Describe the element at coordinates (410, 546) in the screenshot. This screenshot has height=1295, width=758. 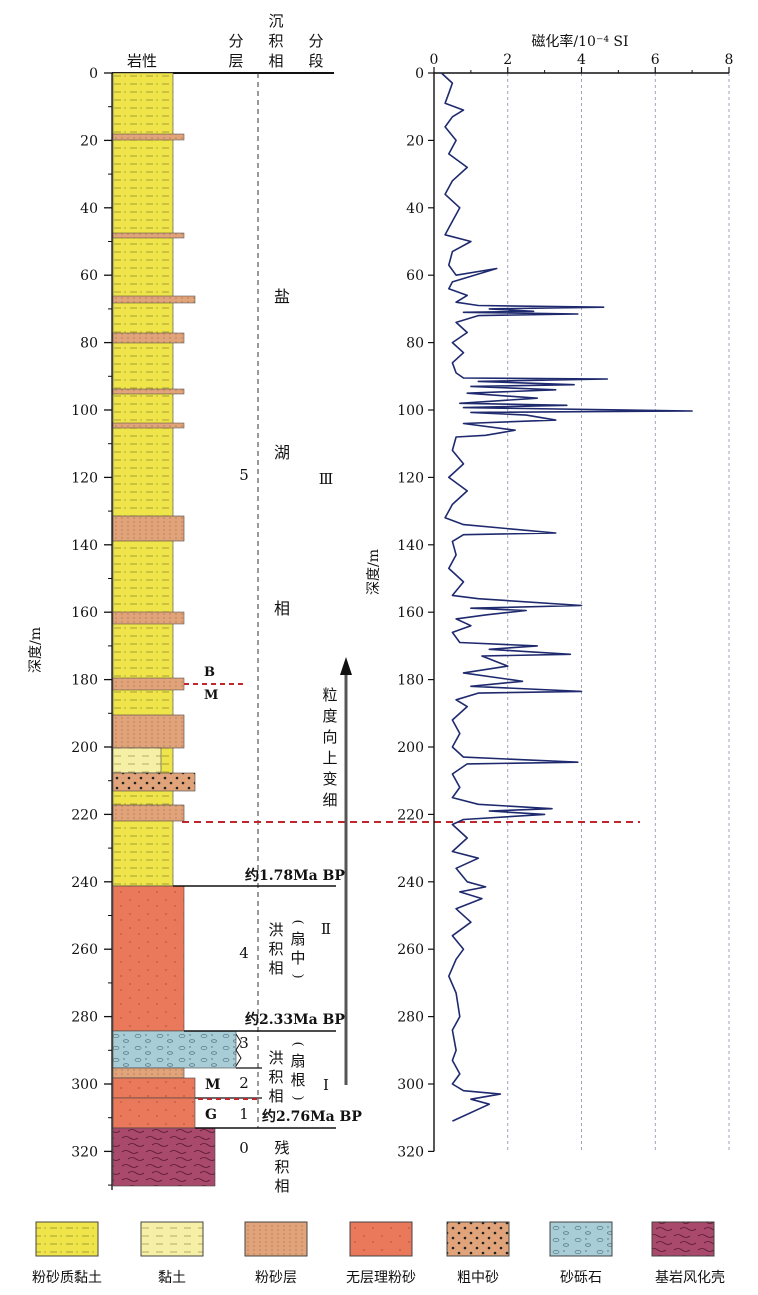
I see `y-tick-label: 140` at that location.